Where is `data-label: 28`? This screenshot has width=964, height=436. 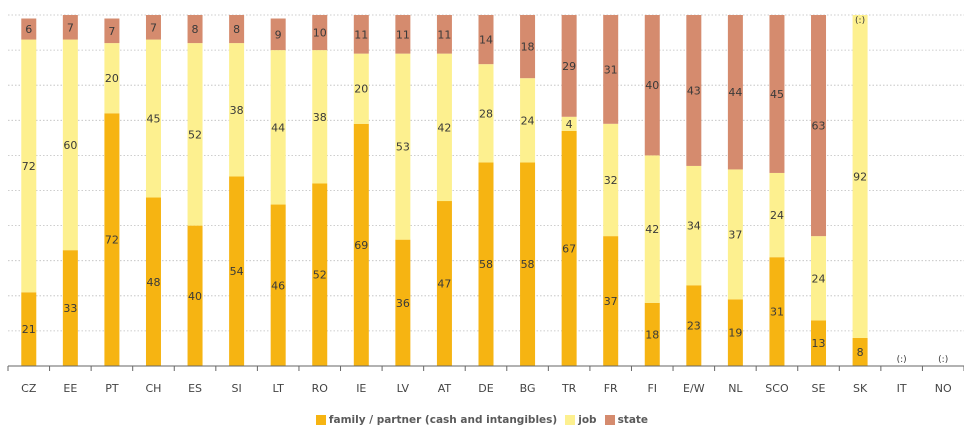
data-label: 28 is located at coordinates (486, 113).